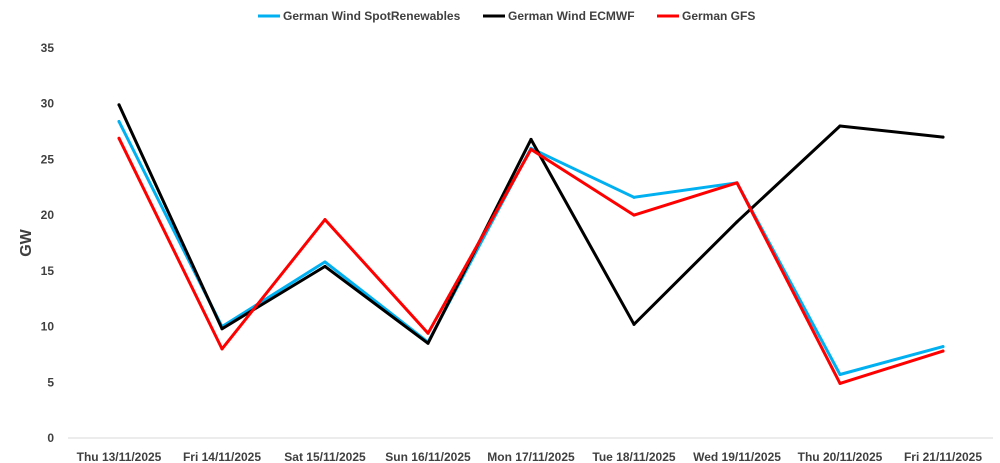 This screenshot has width=1000, height=463. I want to click on x-tick-label: Tue 18/11/2025, so click(634, 456).